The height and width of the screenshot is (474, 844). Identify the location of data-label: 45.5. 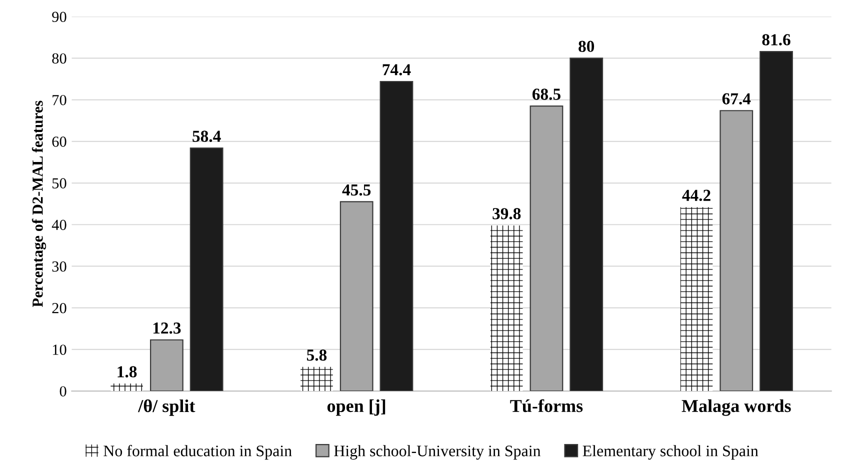
(356, 190).